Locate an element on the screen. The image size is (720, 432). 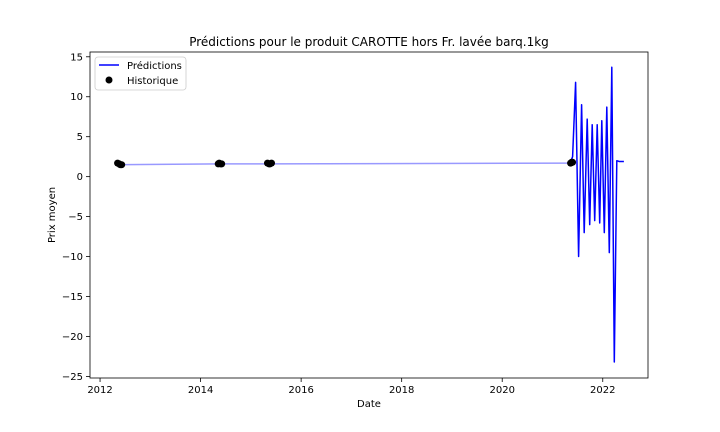
y-tick-label: −10 is located at coordinates (72, 257).